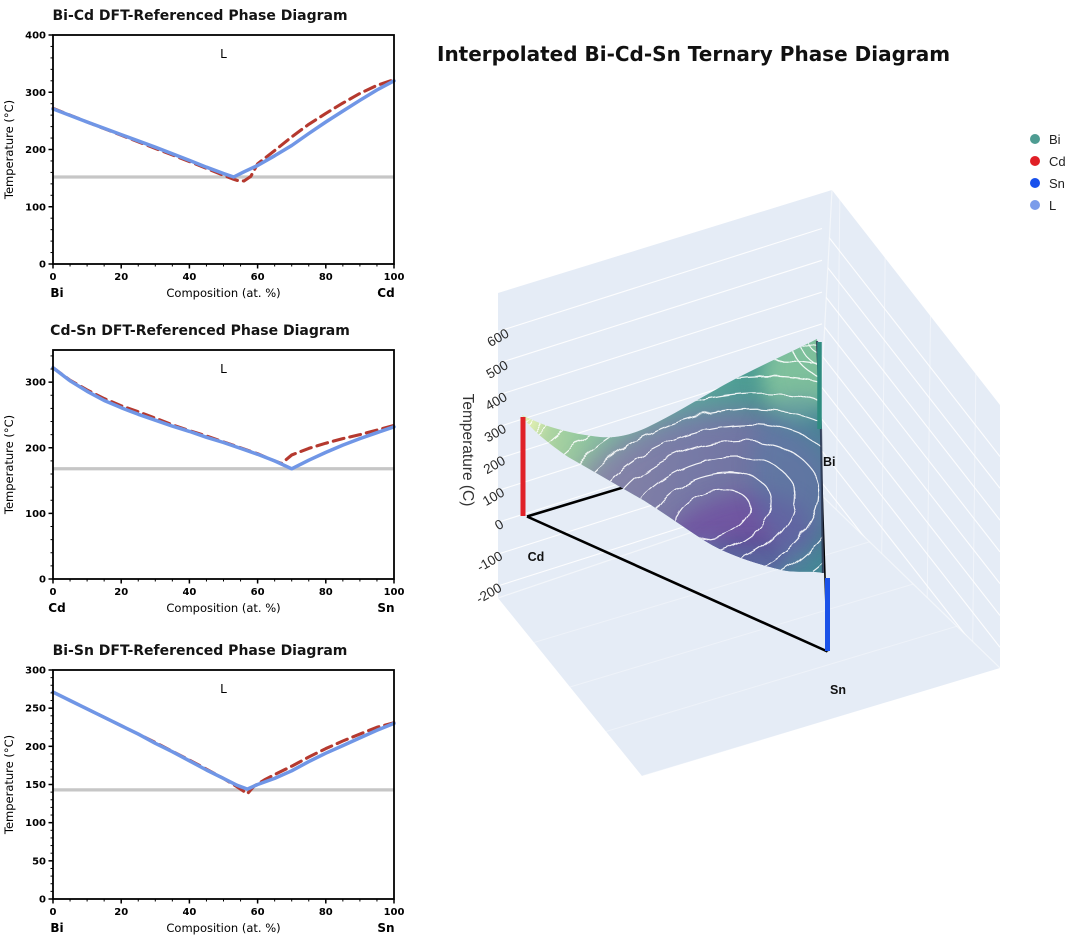  I want to click on legend-label: L, so click(1053, 205).